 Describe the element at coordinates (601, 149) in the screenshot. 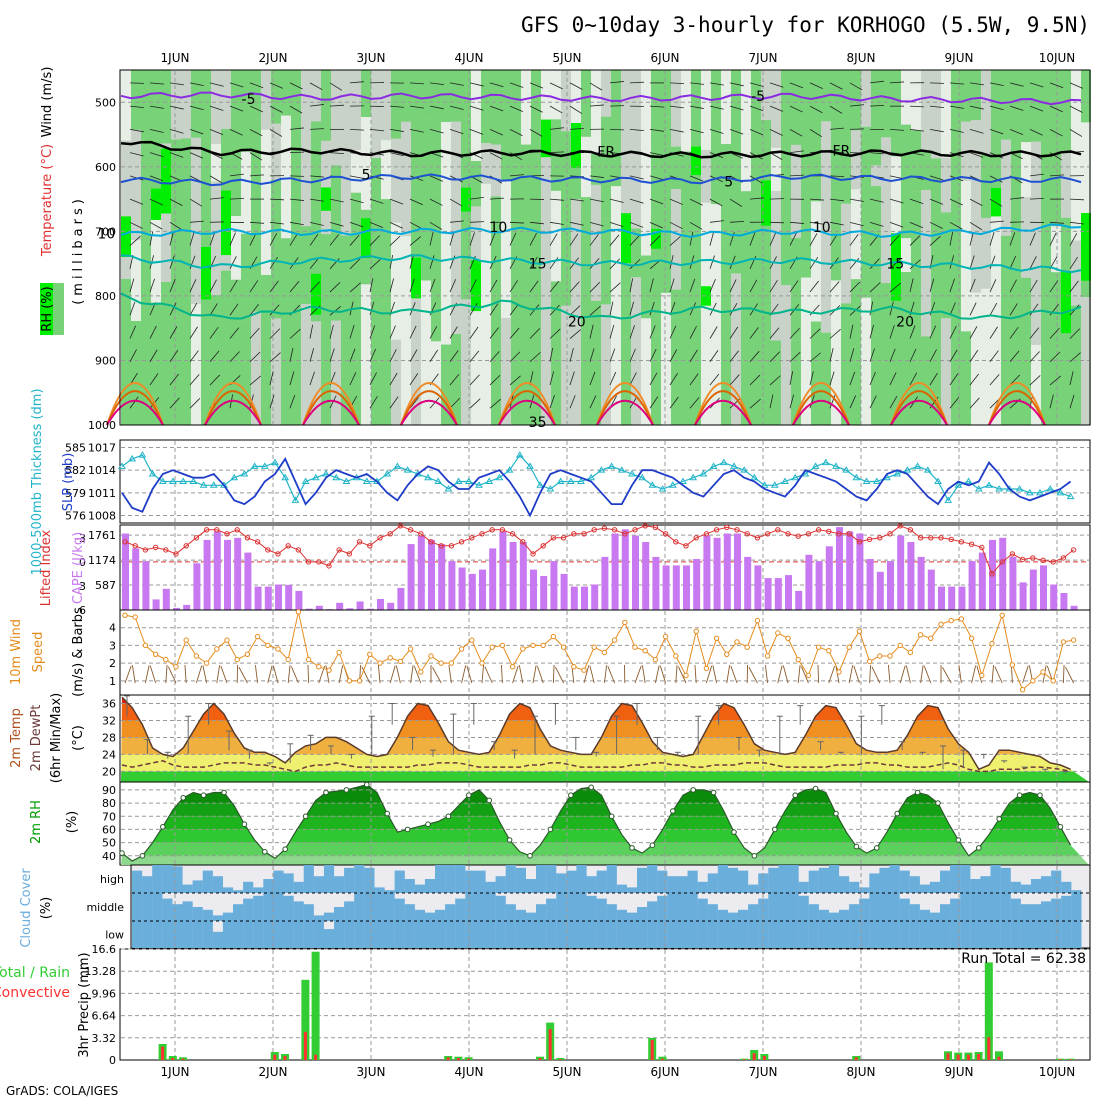

I see `contour-FR` at that location.